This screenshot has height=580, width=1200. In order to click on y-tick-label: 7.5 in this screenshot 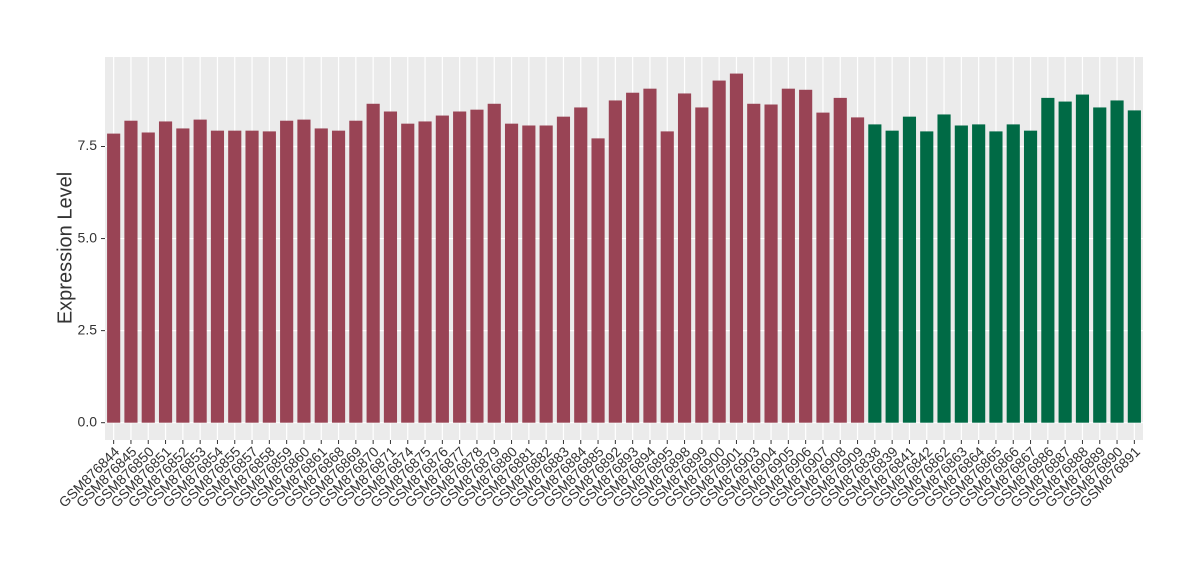, I will do `click(88, 145)`.